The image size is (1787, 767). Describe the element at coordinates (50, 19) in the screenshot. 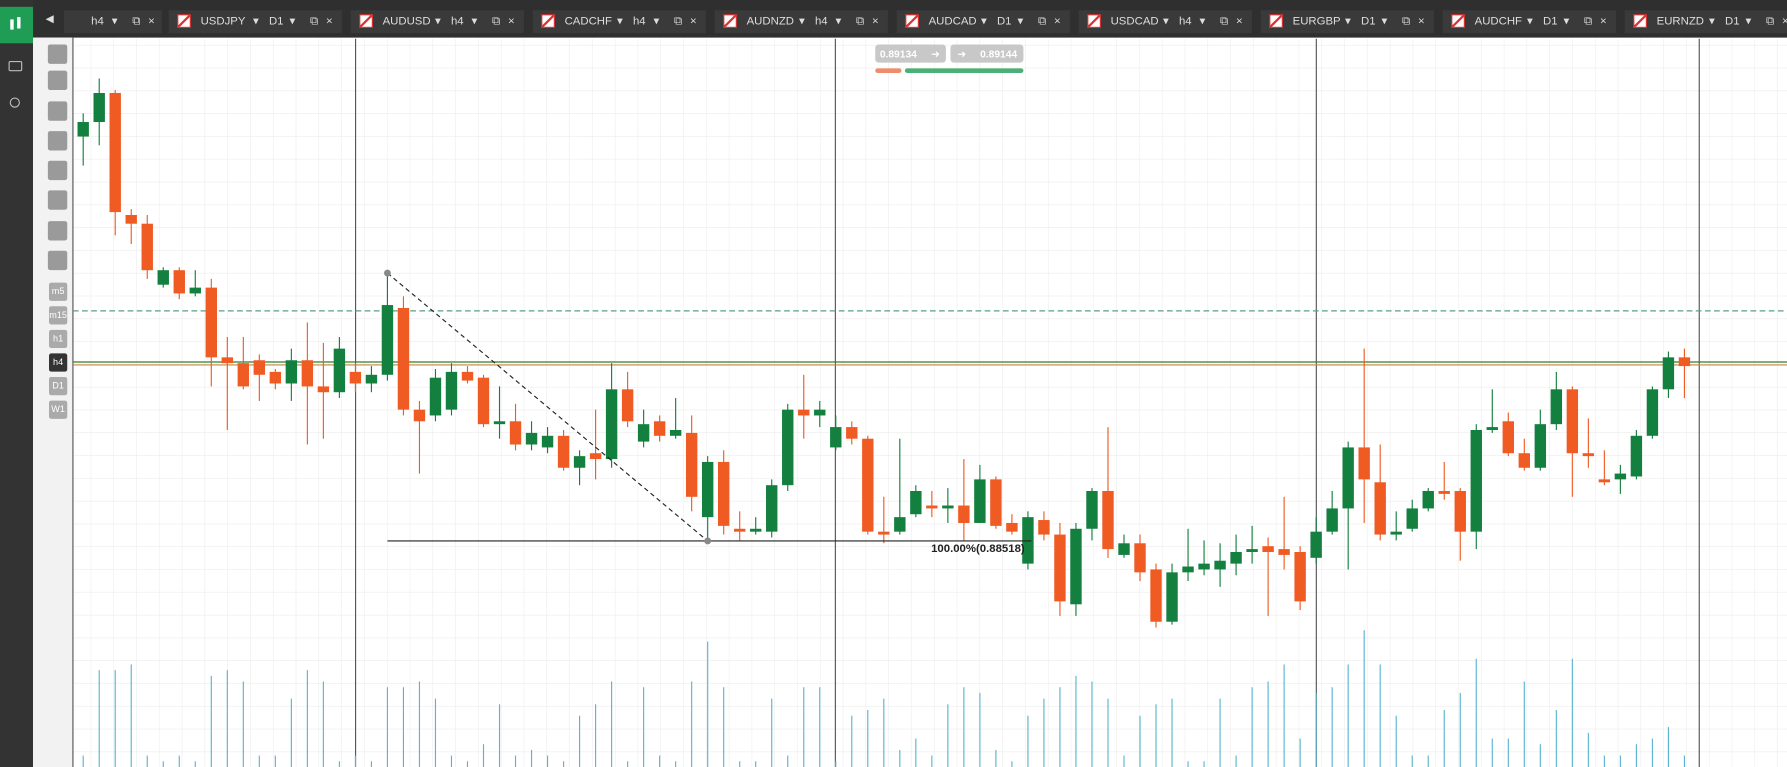

I see `scroll-left: ◀` at that location.